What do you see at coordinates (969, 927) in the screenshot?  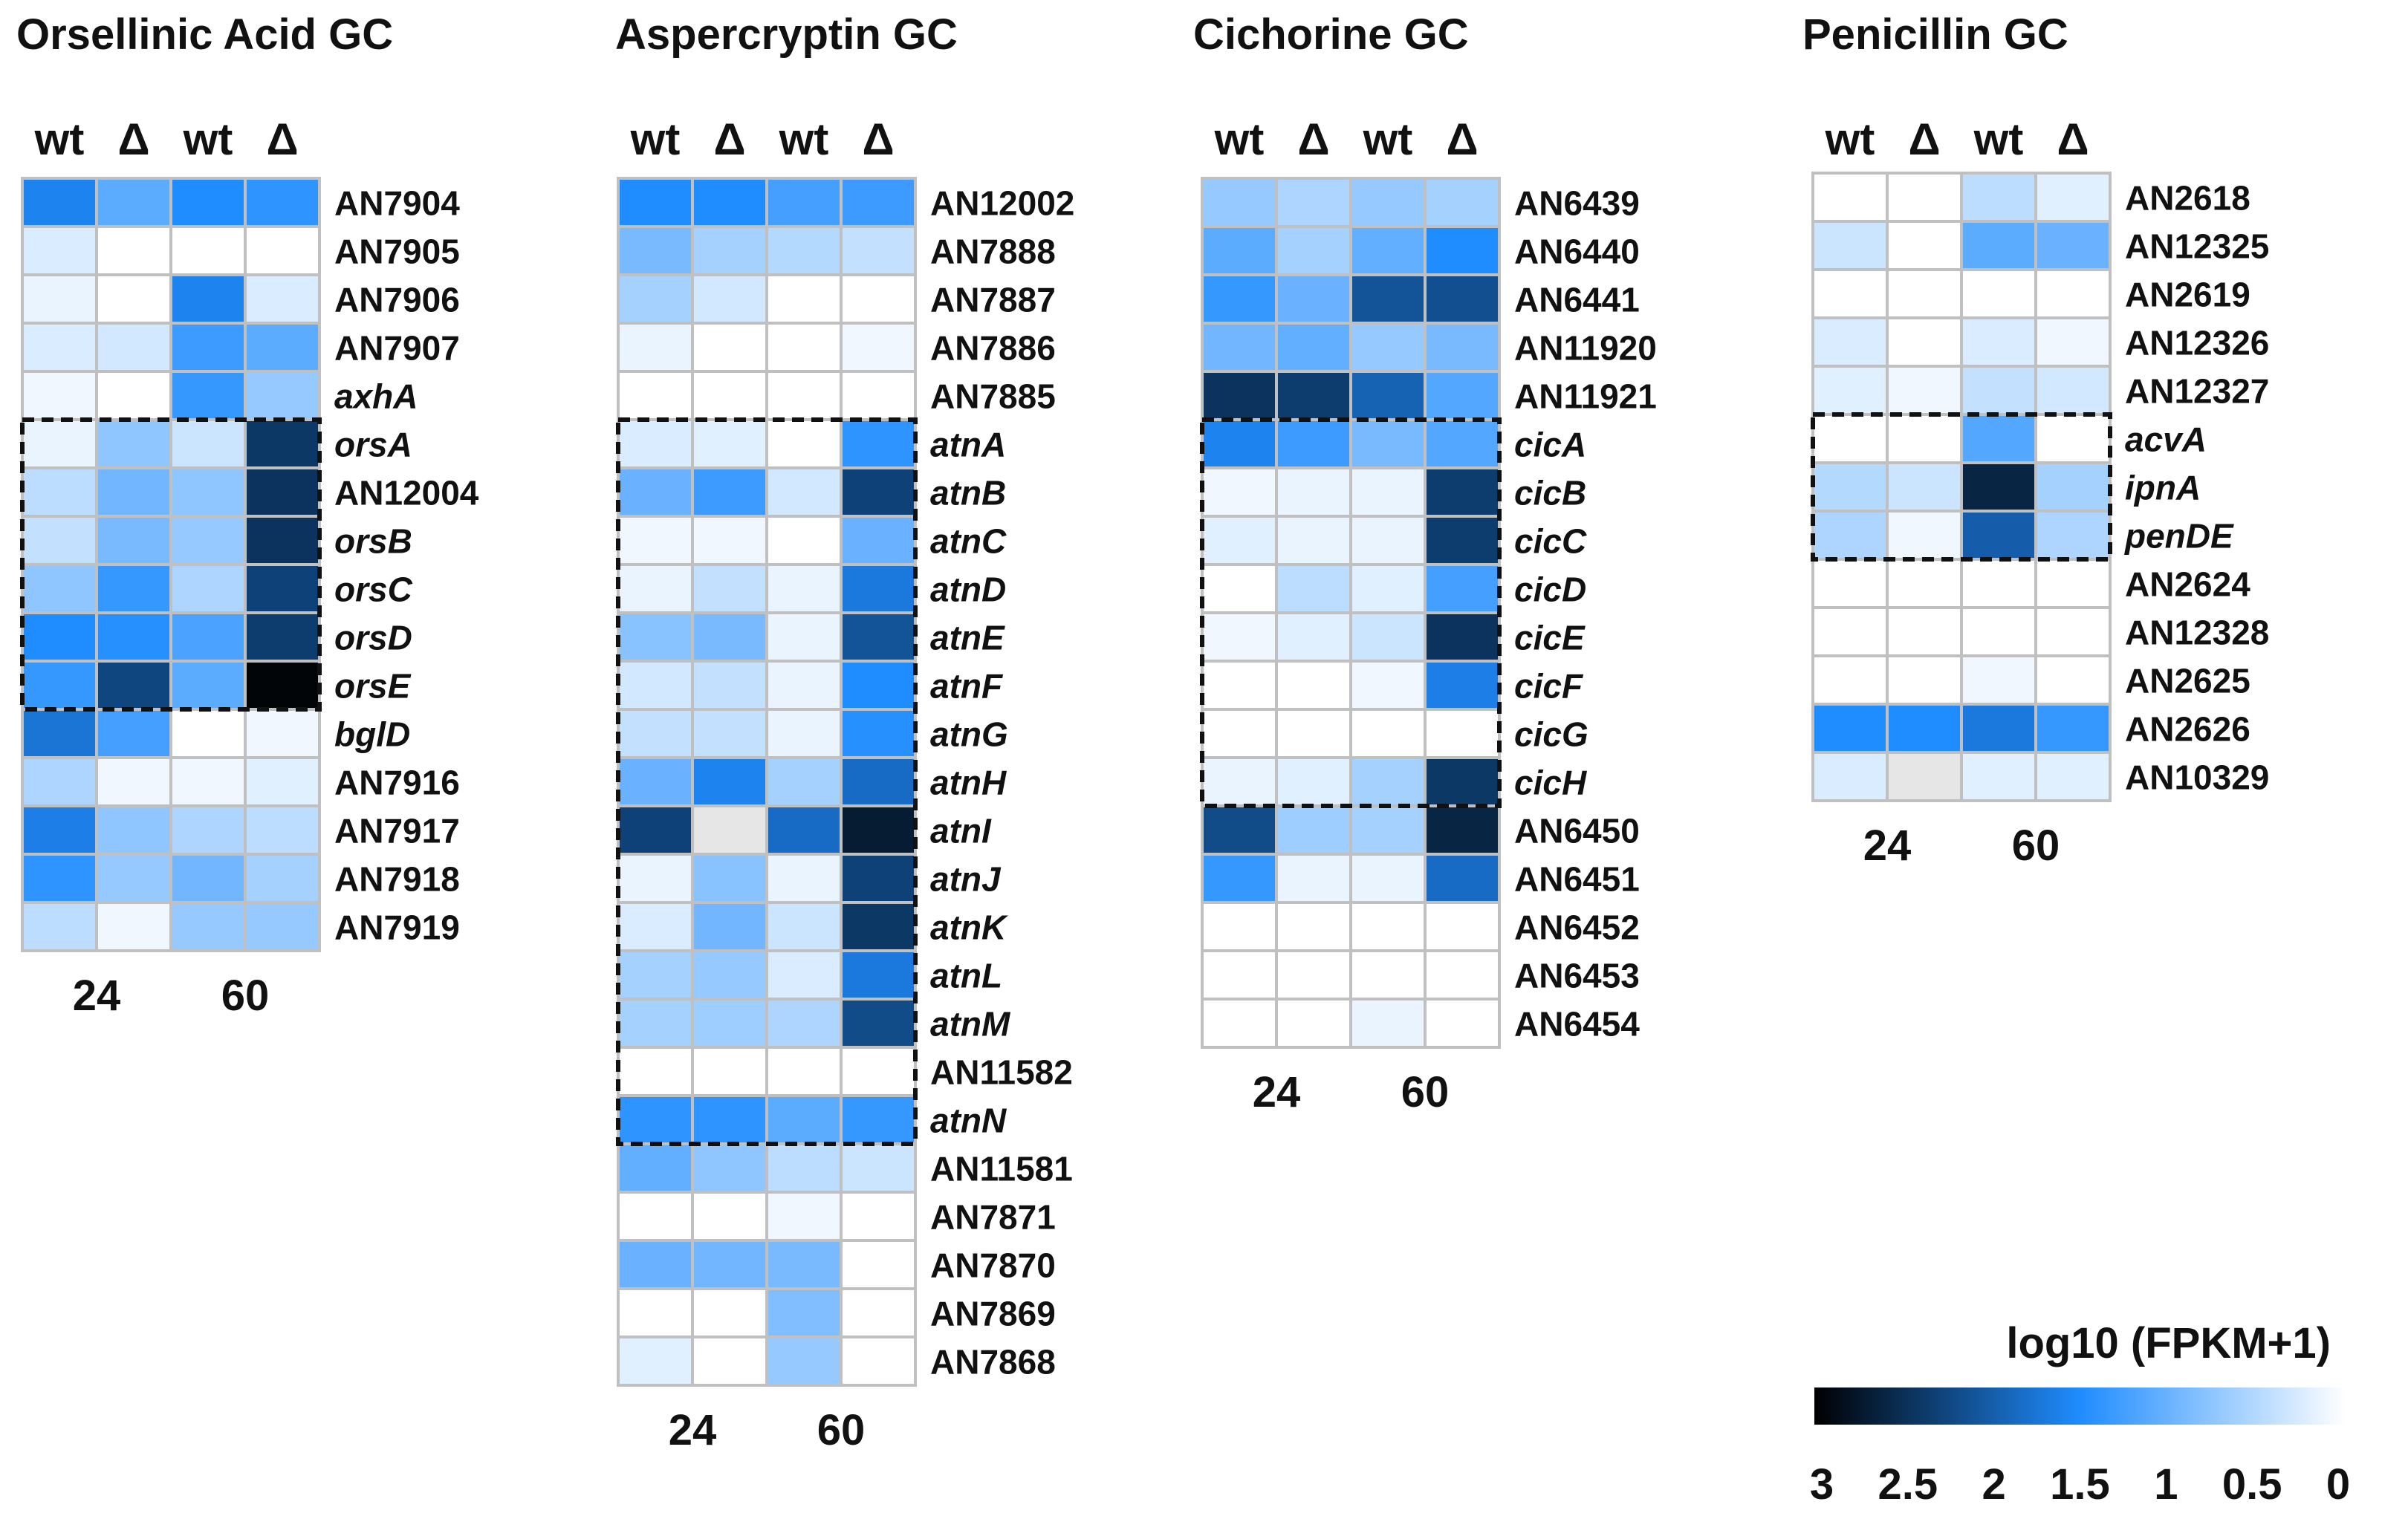 I see `gene-label: atnK` at bounding box center [969, 927].